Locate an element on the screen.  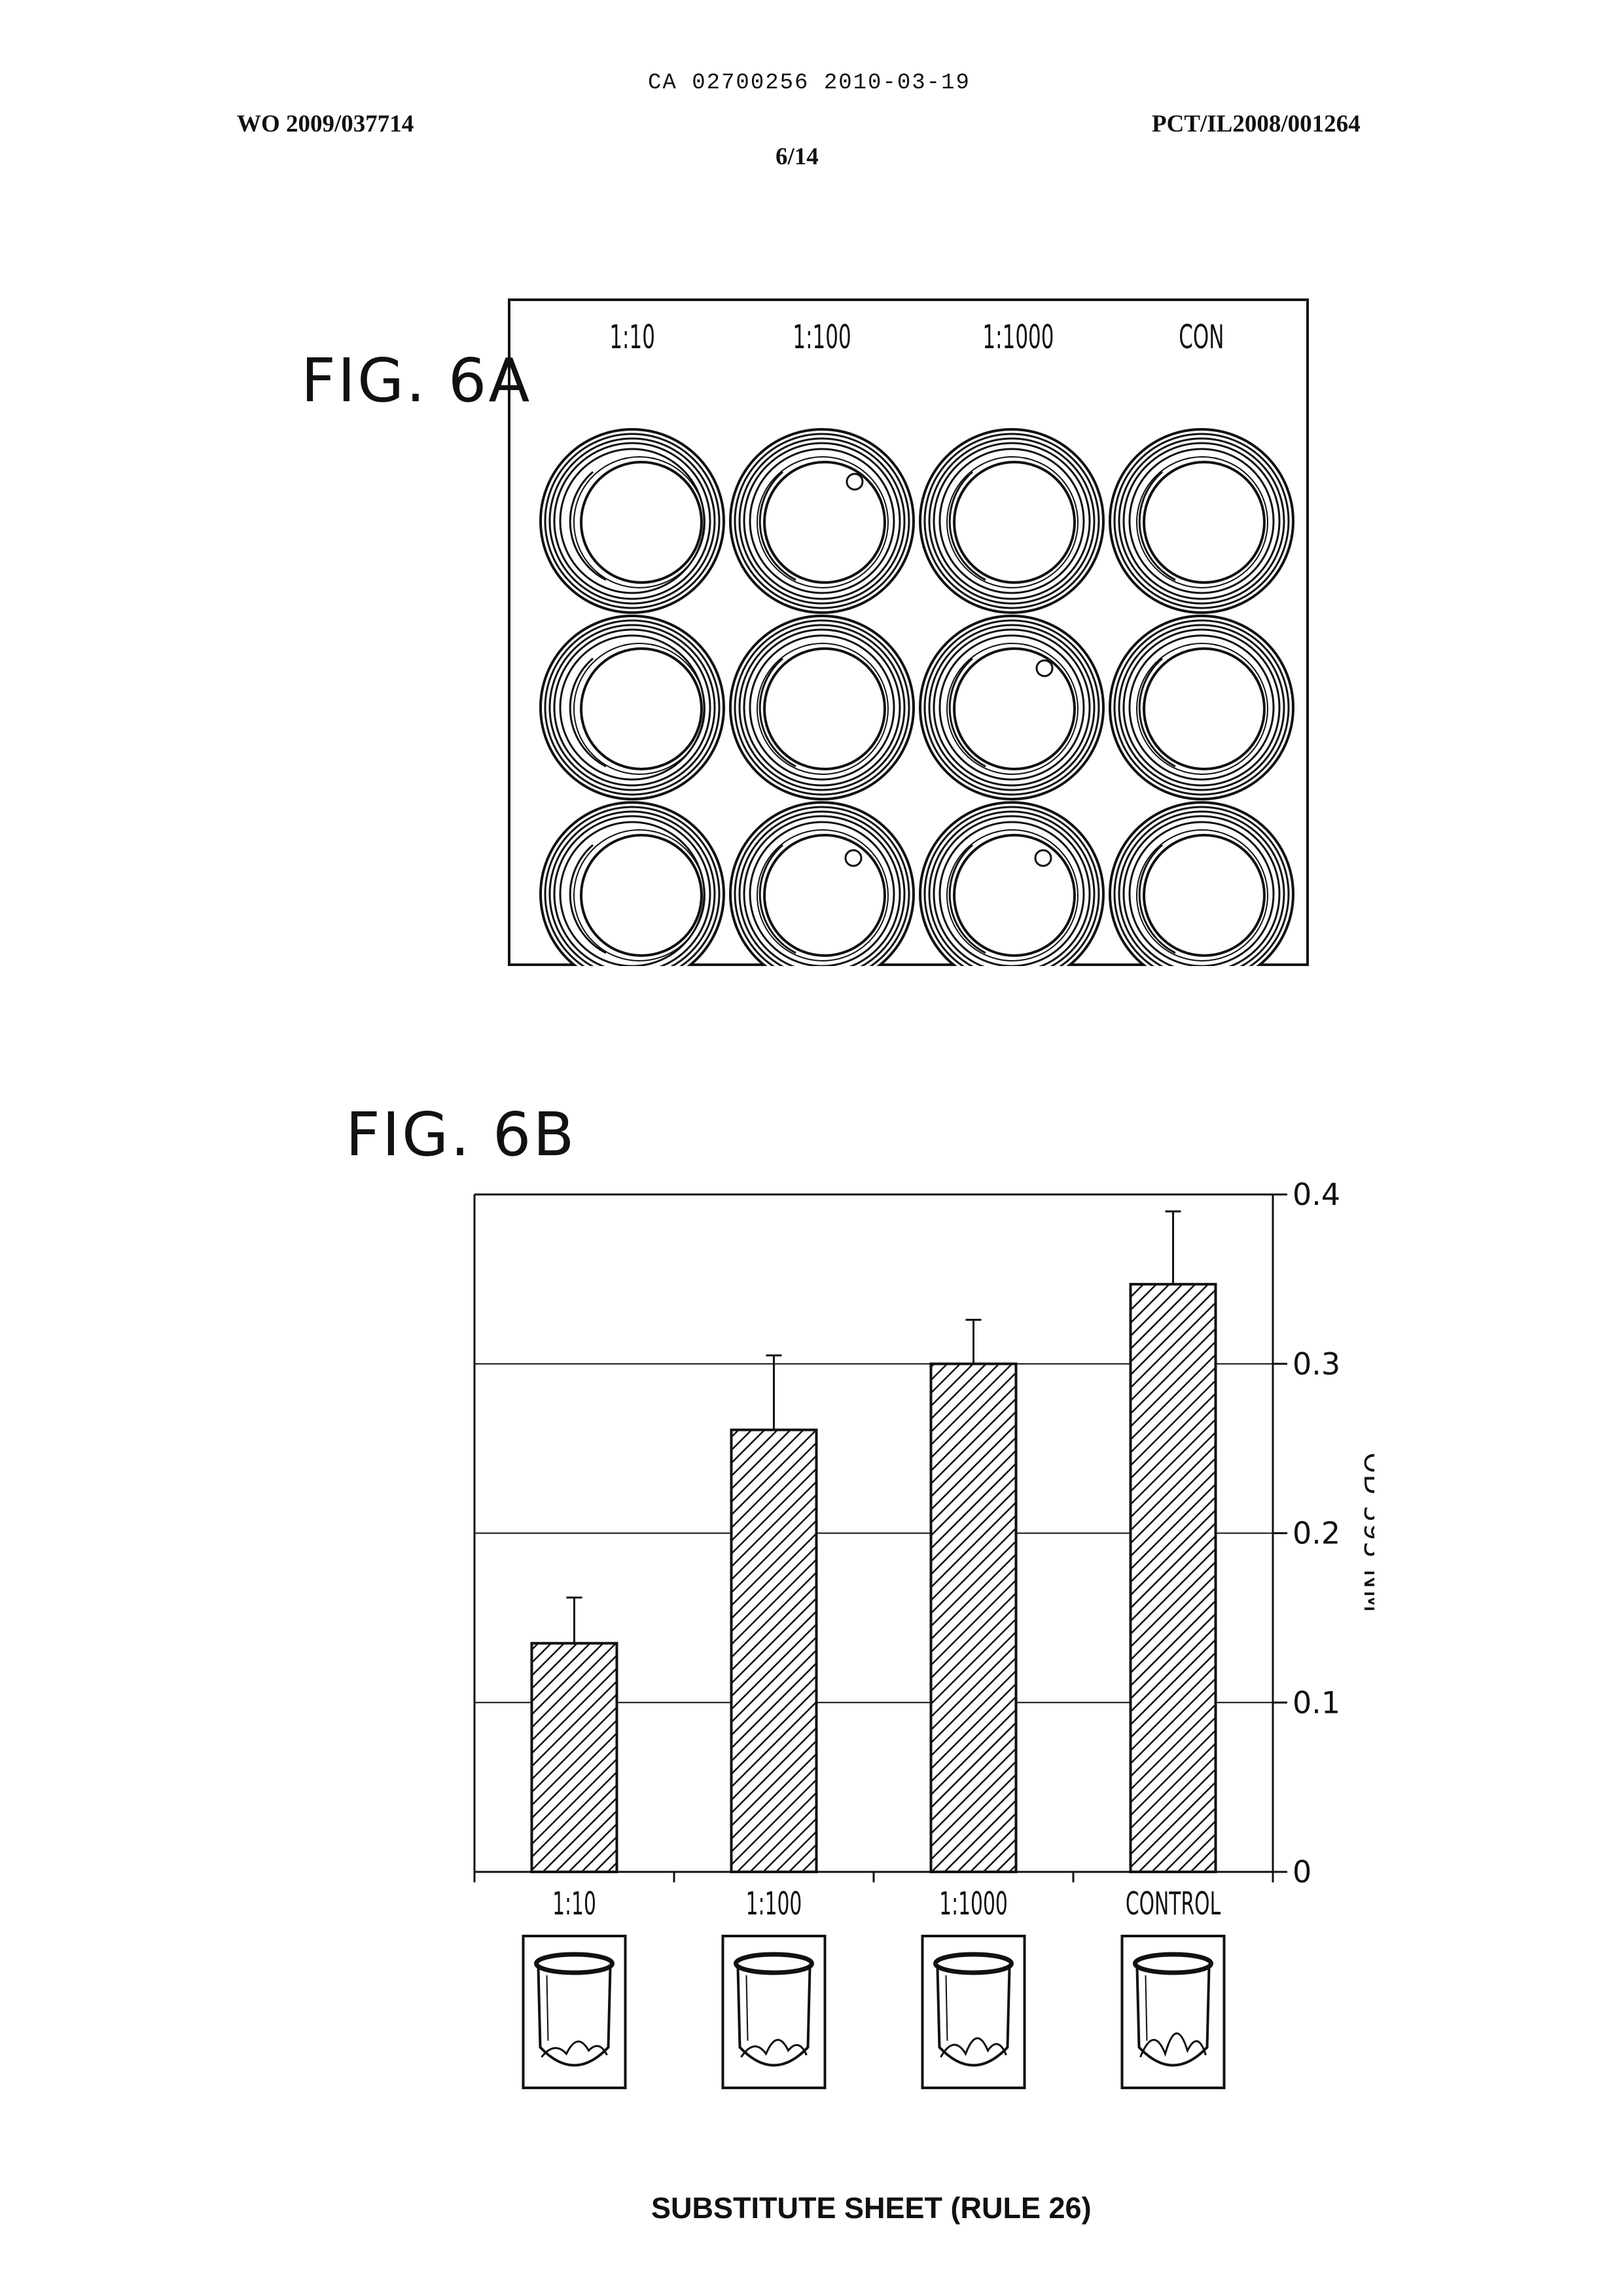
well-plate-figure: 1:10 1:100 1:1000 CON is located at coordinates (908, 632).